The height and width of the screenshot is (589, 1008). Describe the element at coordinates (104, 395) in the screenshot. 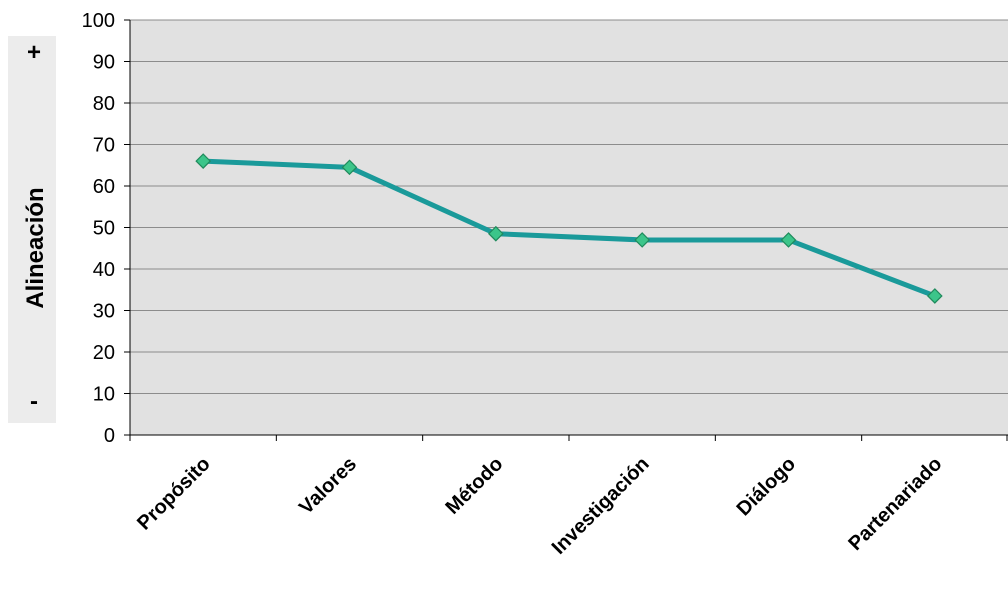

I see `y-tick-label: 10` at that location.